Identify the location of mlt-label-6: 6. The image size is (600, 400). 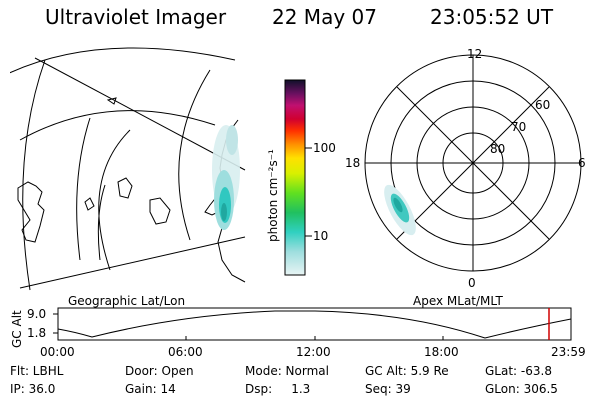
(582, 163).